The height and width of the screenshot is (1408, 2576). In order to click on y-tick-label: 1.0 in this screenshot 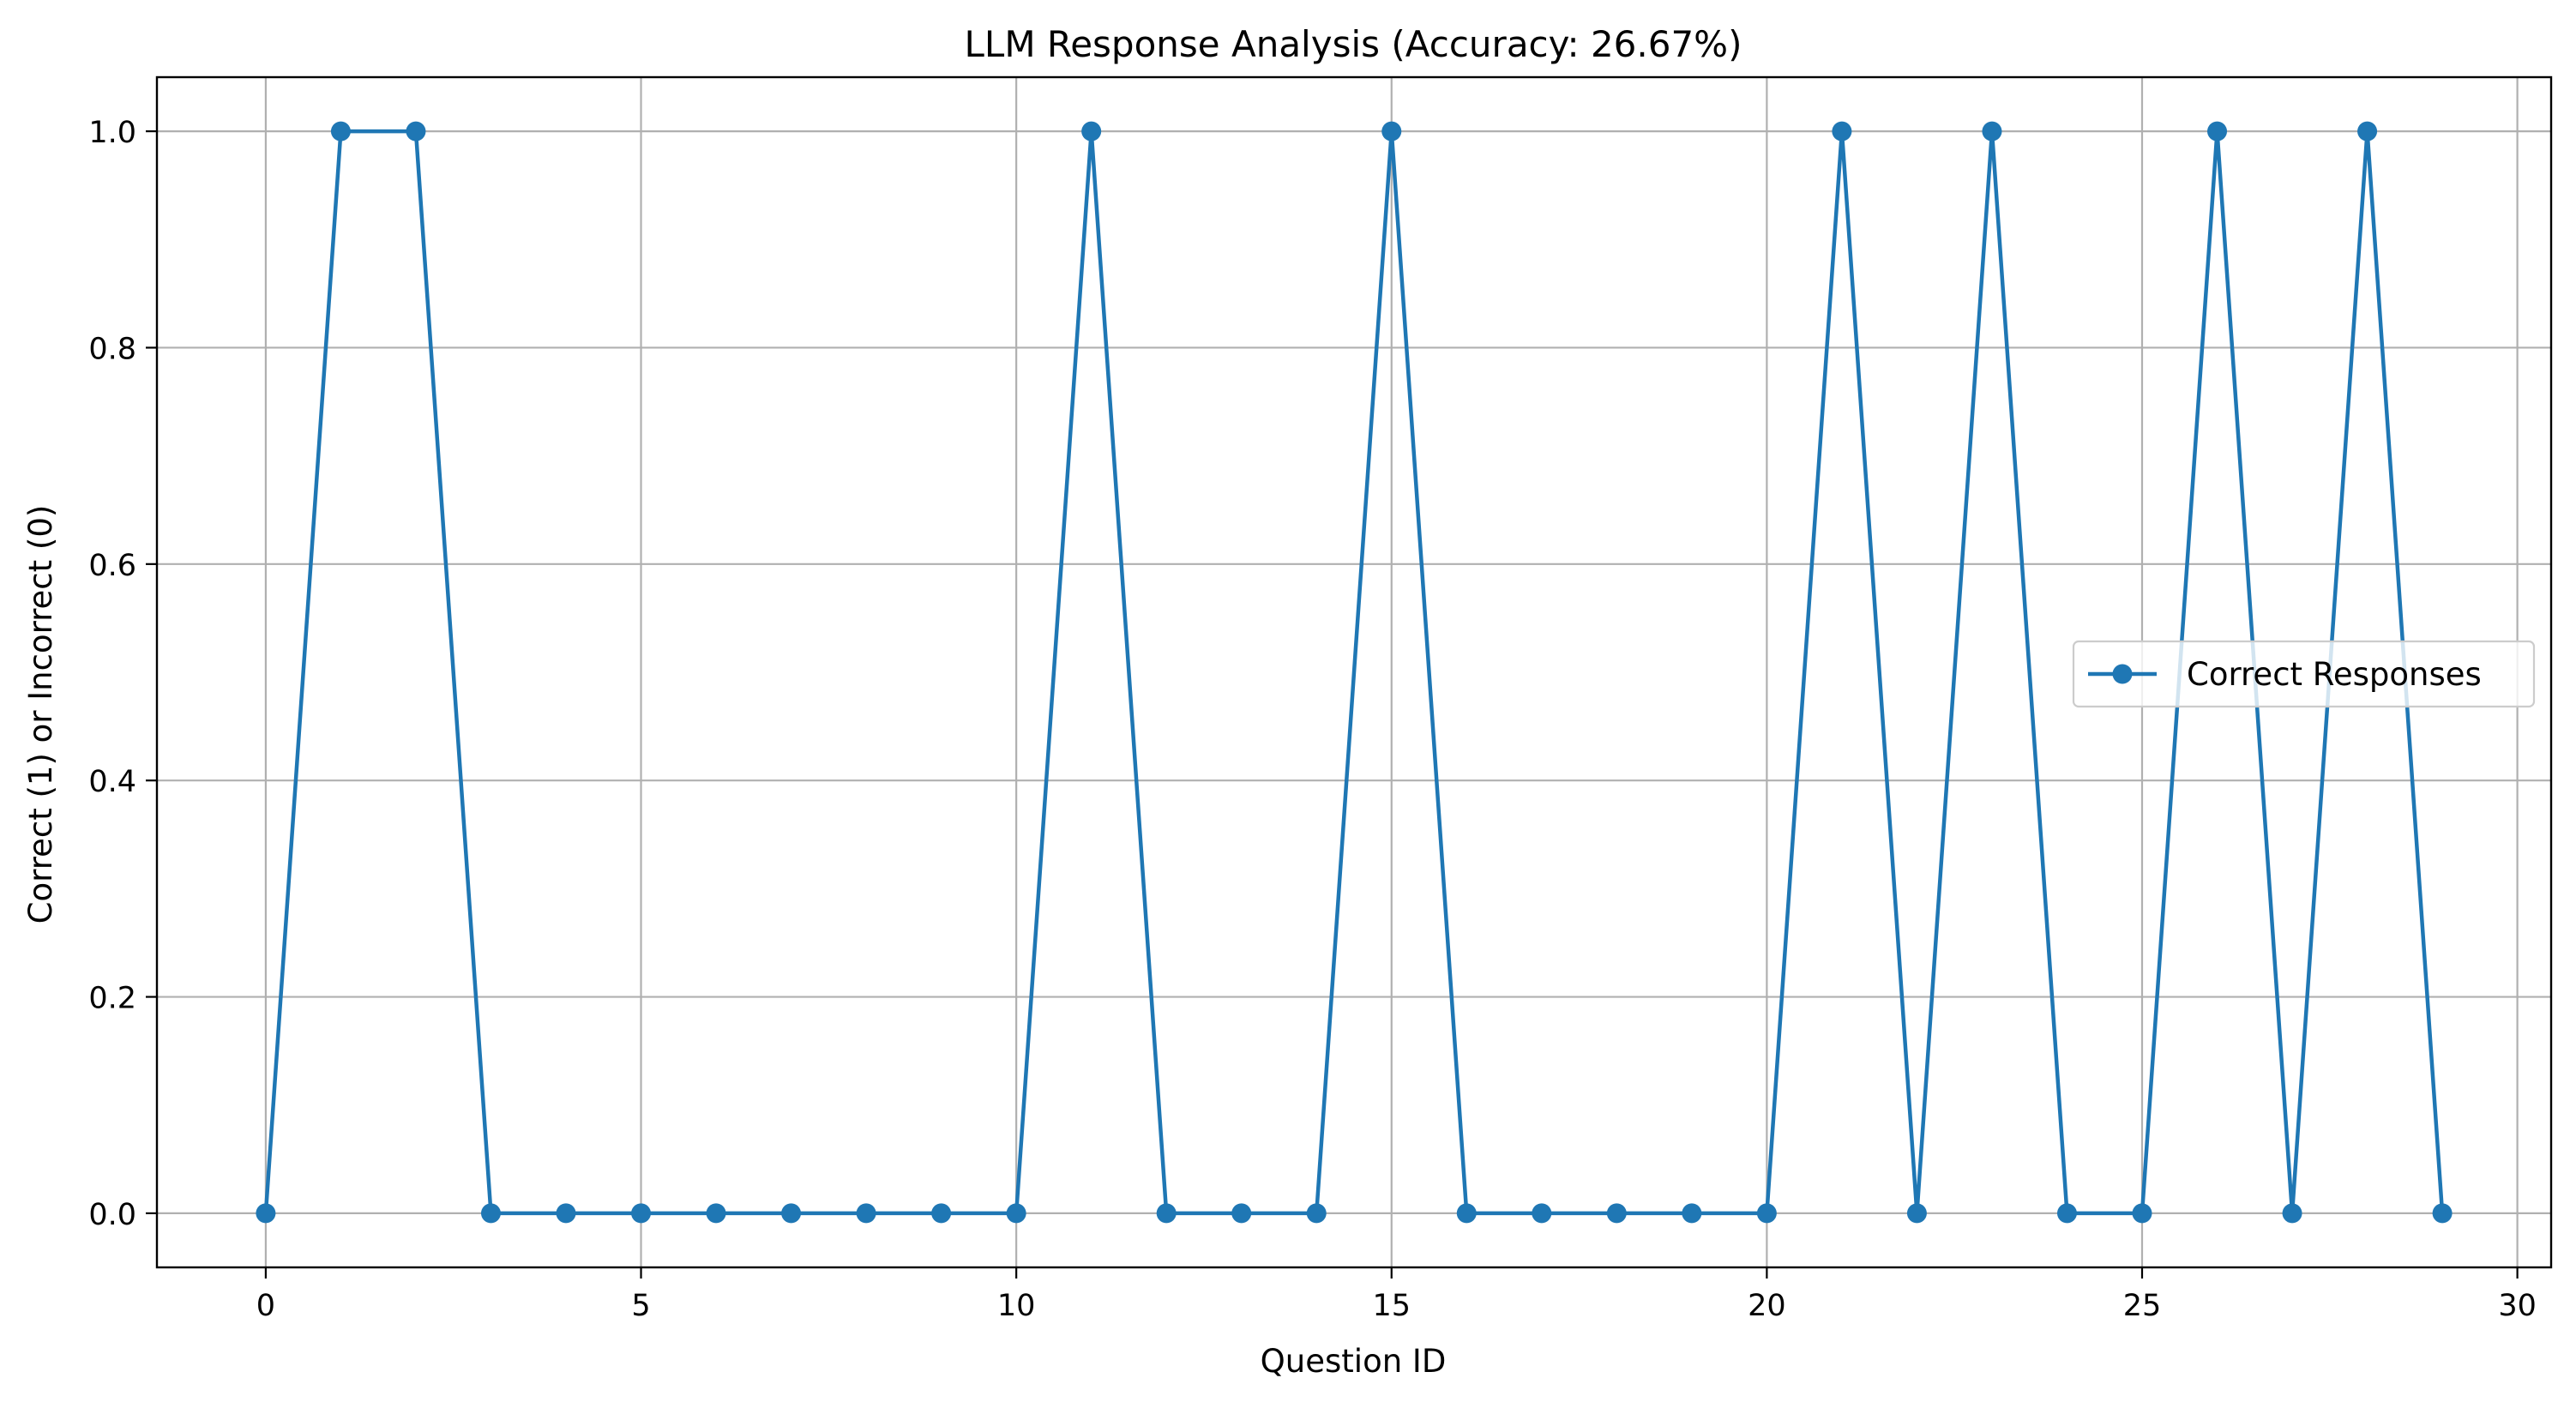, I will do `click(112, 133)`.